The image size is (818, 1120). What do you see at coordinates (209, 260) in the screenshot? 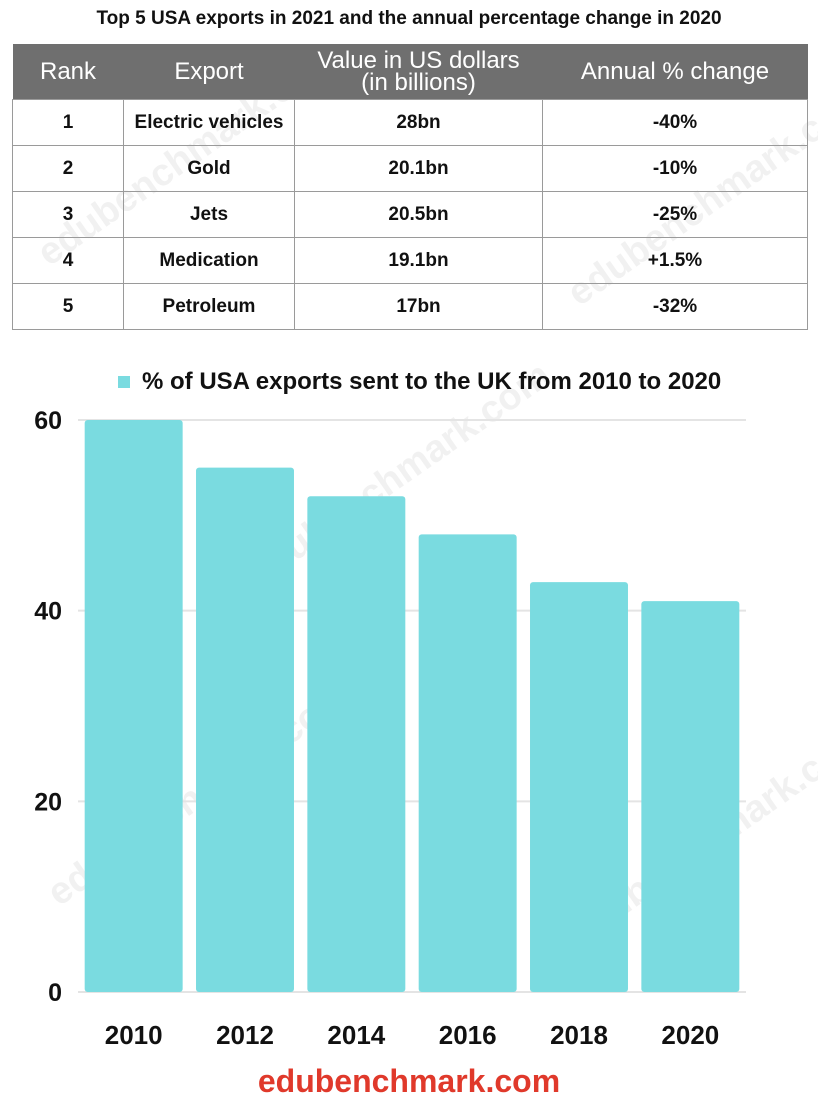
I see `cell-export: Medication` at bounding box center [209, 260].